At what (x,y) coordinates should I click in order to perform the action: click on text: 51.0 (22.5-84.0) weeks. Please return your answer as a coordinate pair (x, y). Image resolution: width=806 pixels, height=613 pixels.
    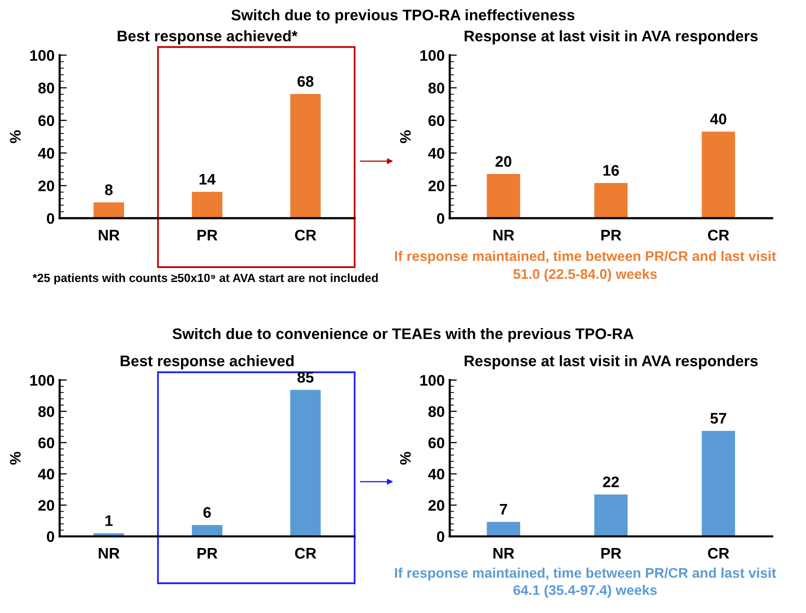
    Looking at the image, I should click on (585, 275).